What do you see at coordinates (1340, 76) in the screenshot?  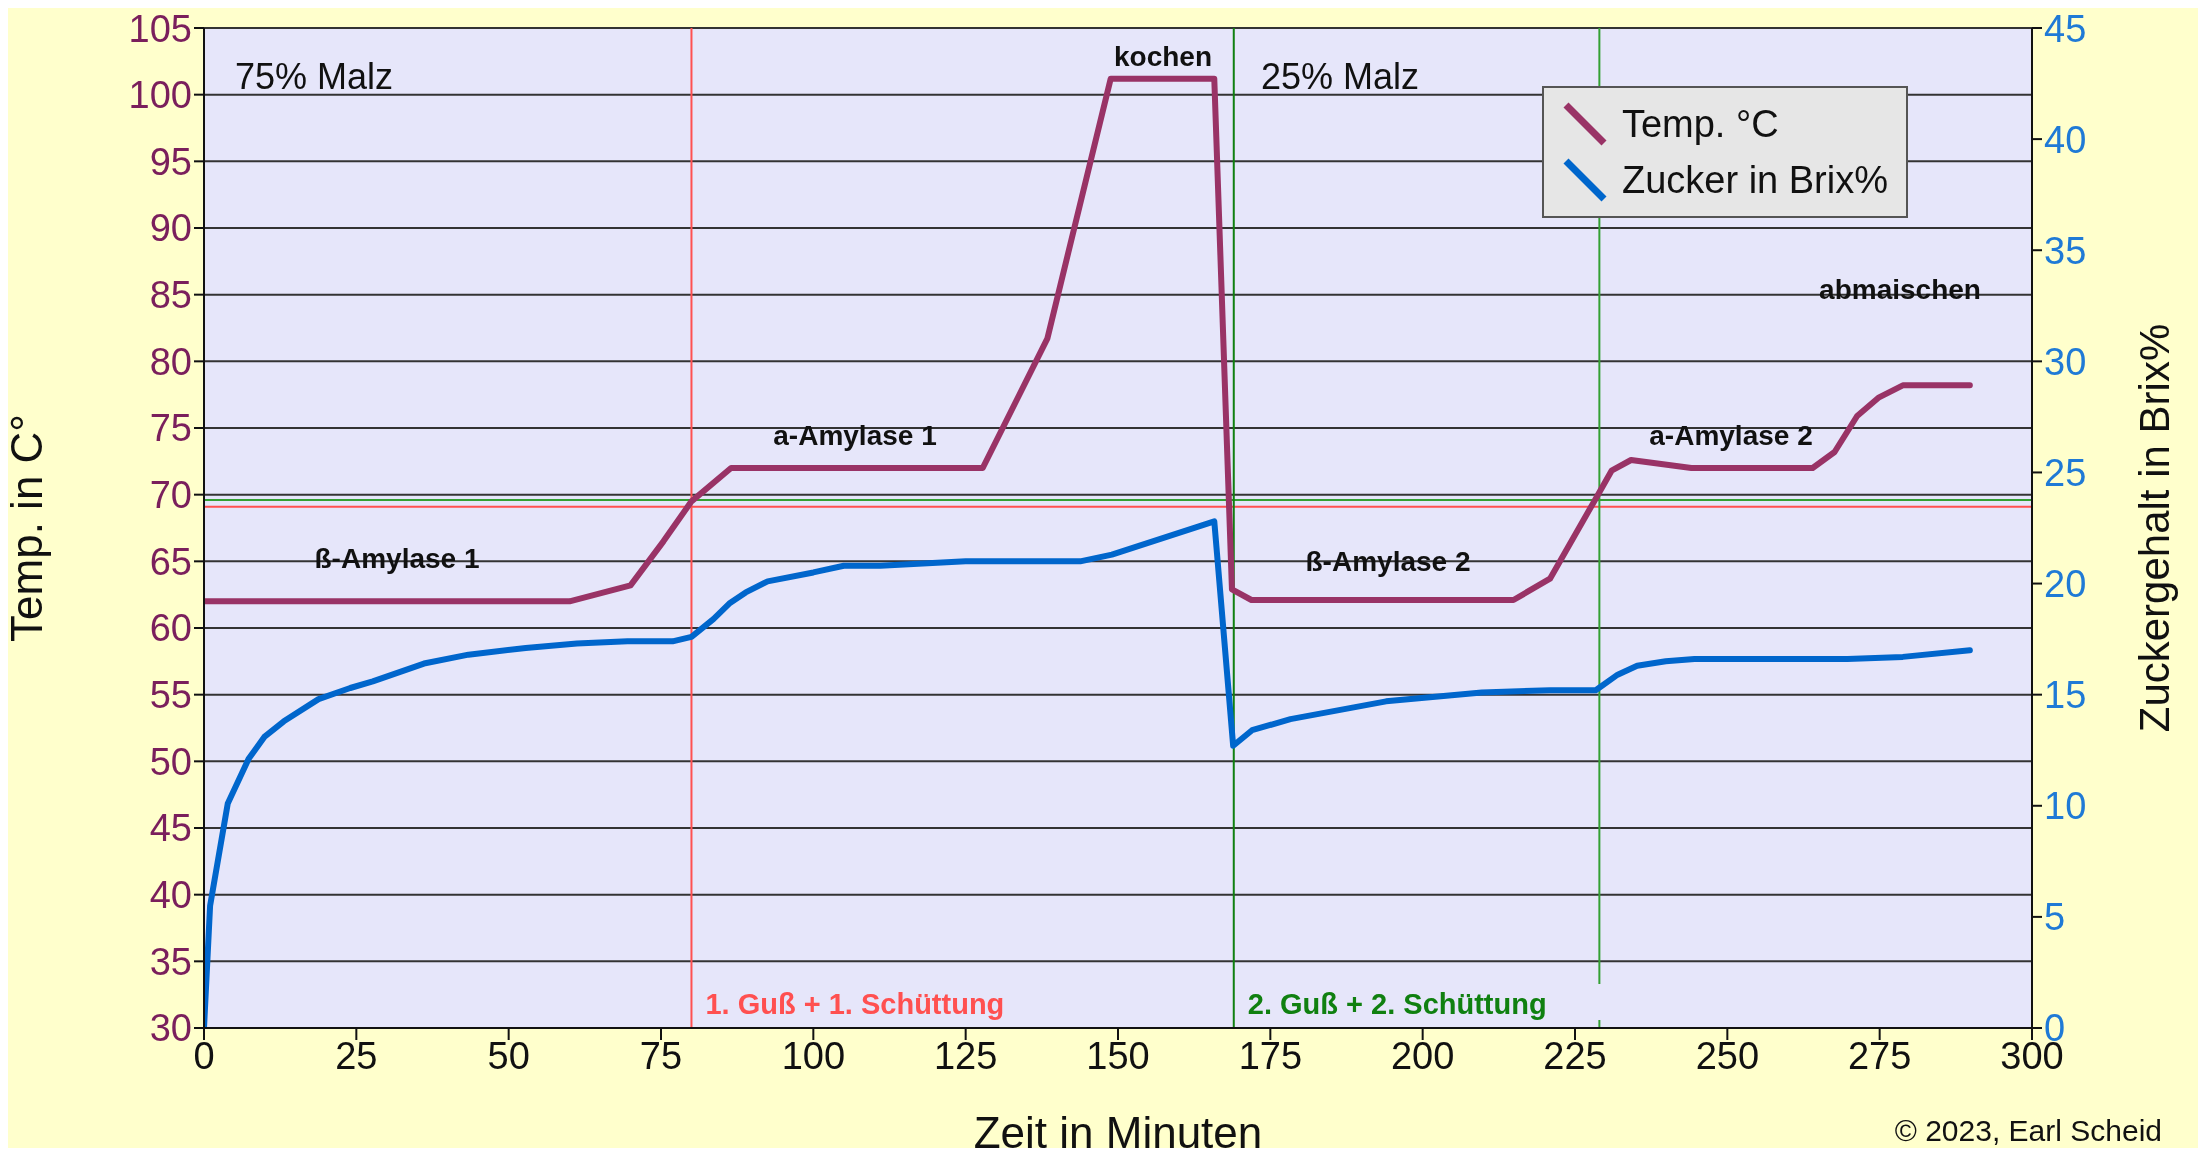 I see `annotation: 25% Malz` at bounding box center [1340, 76].